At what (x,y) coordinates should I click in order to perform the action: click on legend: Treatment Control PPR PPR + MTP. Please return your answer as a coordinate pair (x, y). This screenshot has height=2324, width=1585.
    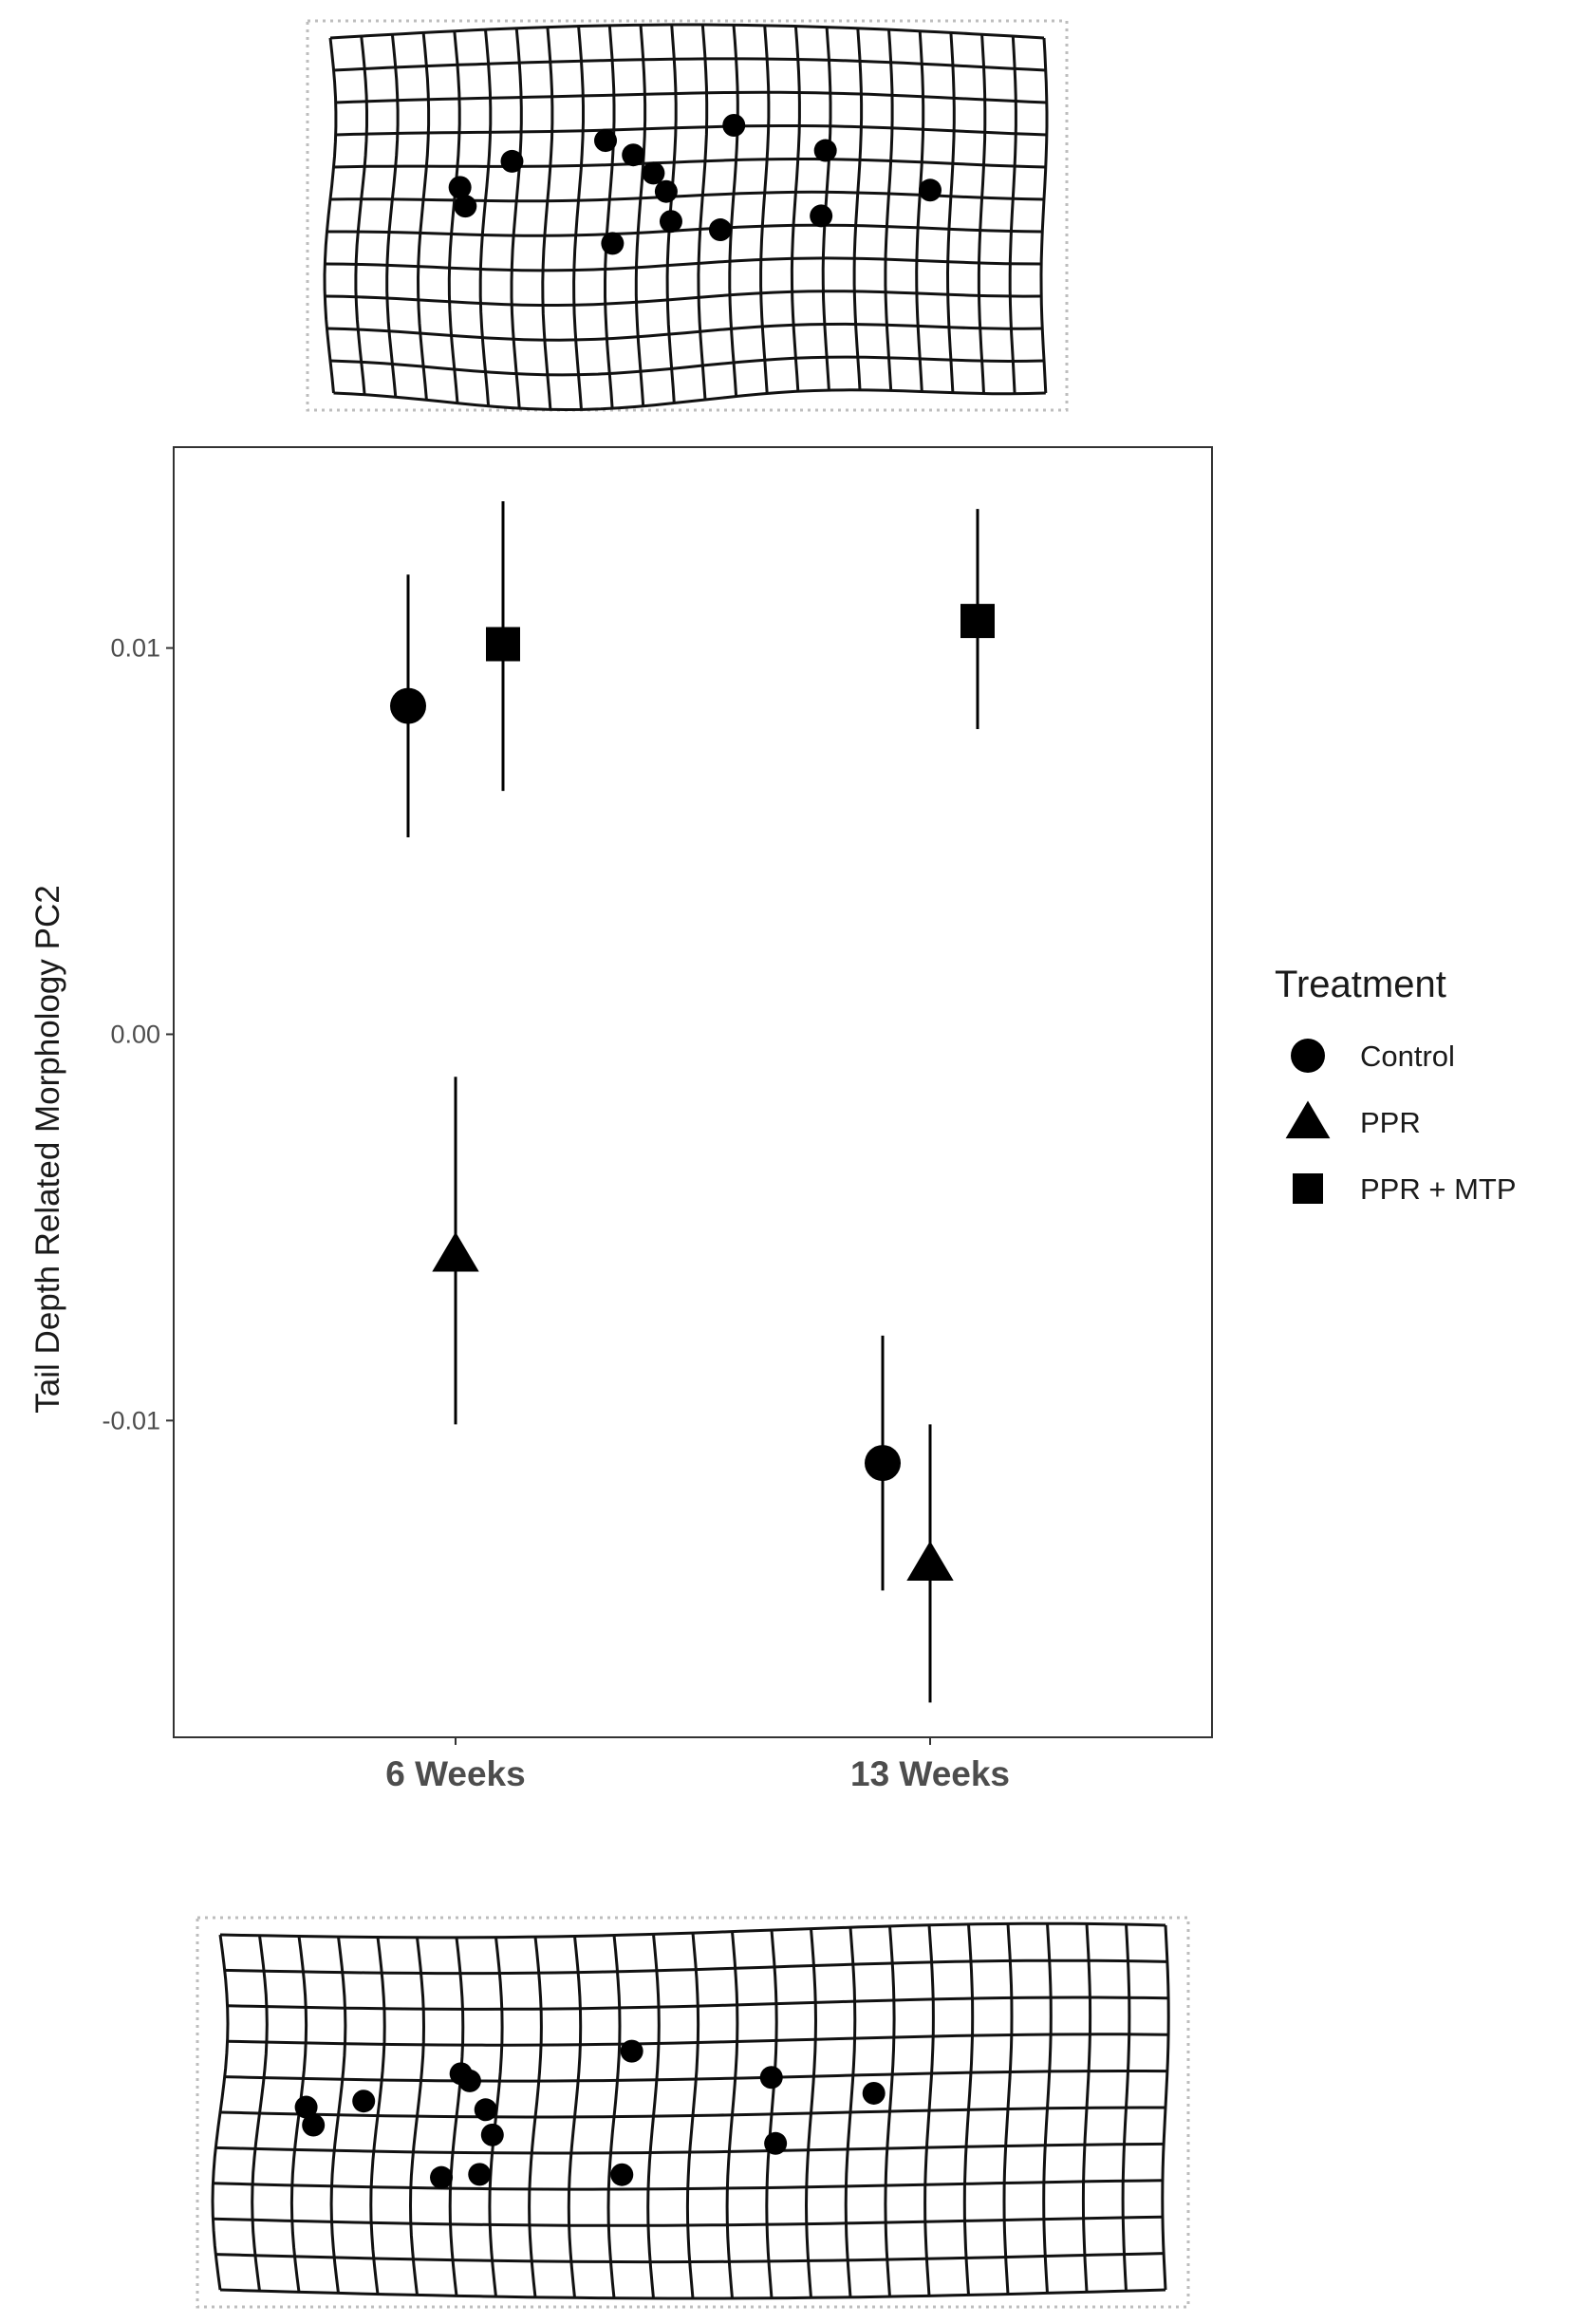
    Looking at the image, I should click on (1396, 1085).